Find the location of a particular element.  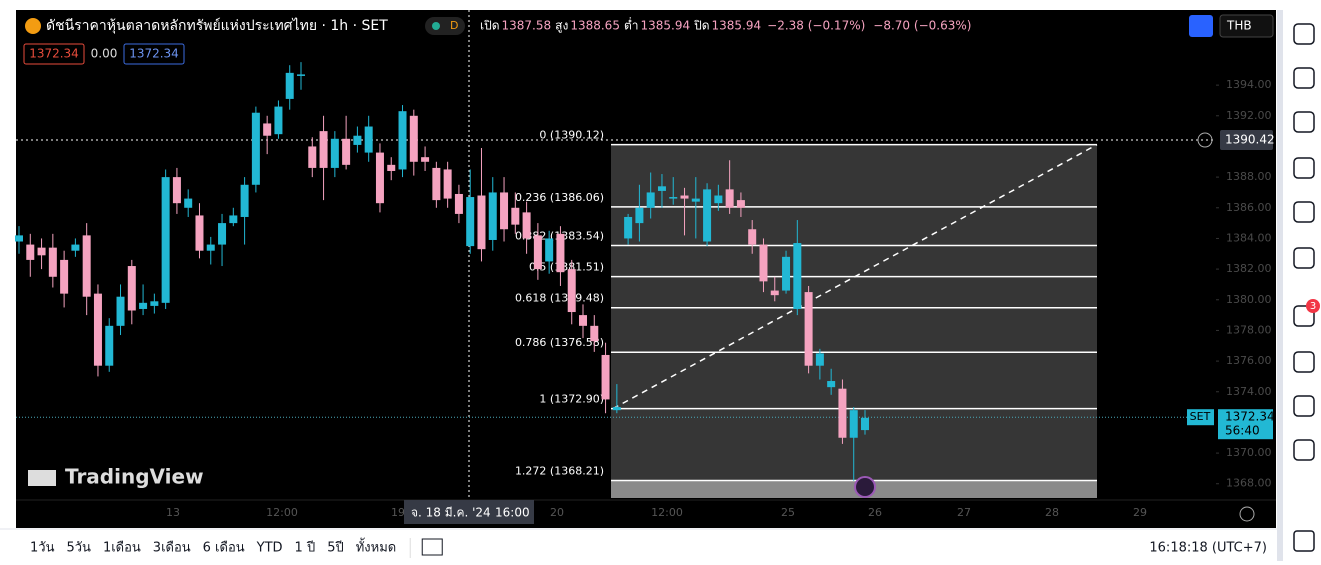

last-price: 1372.34 is located at coordinates (1250, 417).